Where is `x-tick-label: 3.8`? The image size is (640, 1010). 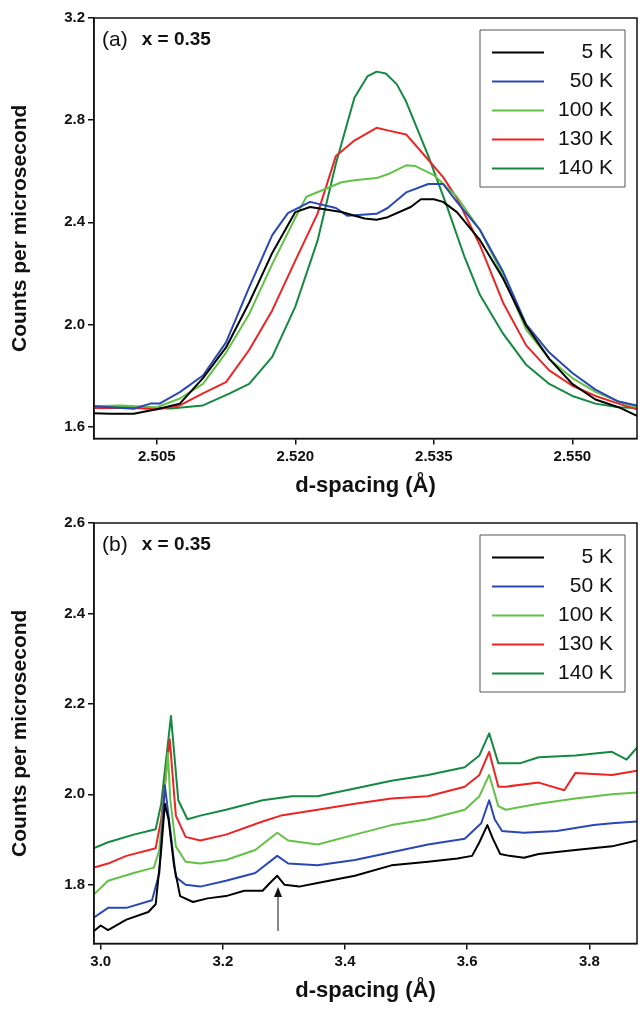 x-tick-label: 3.8 is located at coordinates (589, 960).